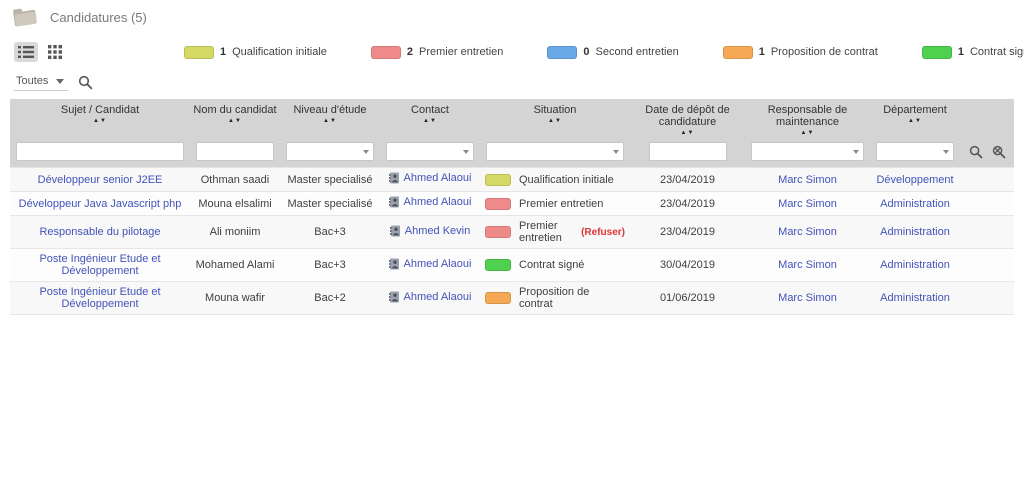 This screenshot has height=487, width=1024. Describe the element at coordinates (410, 52) in the screenshot. I see `legend-count: 2` at that location.